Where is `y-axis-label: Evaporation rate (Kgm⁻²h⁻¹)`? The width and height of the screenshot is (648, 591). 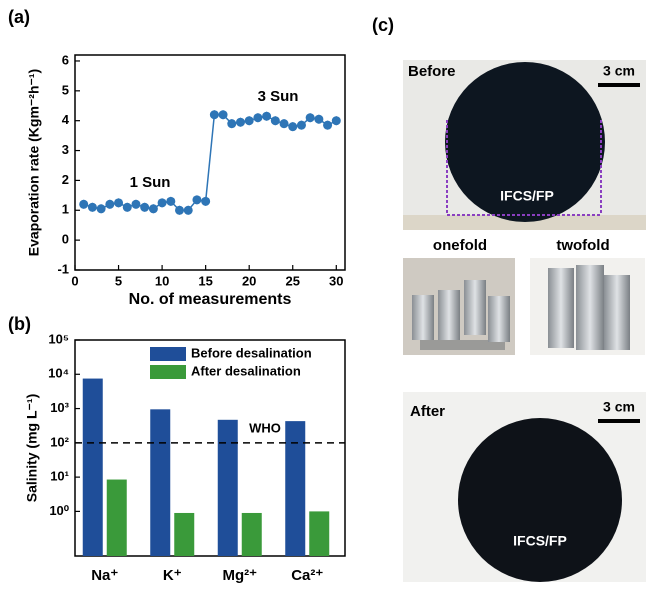
y-axis-label: Evaporation rate (Kgm⁻²h⁻¹) is located at coordinates (34, 162).